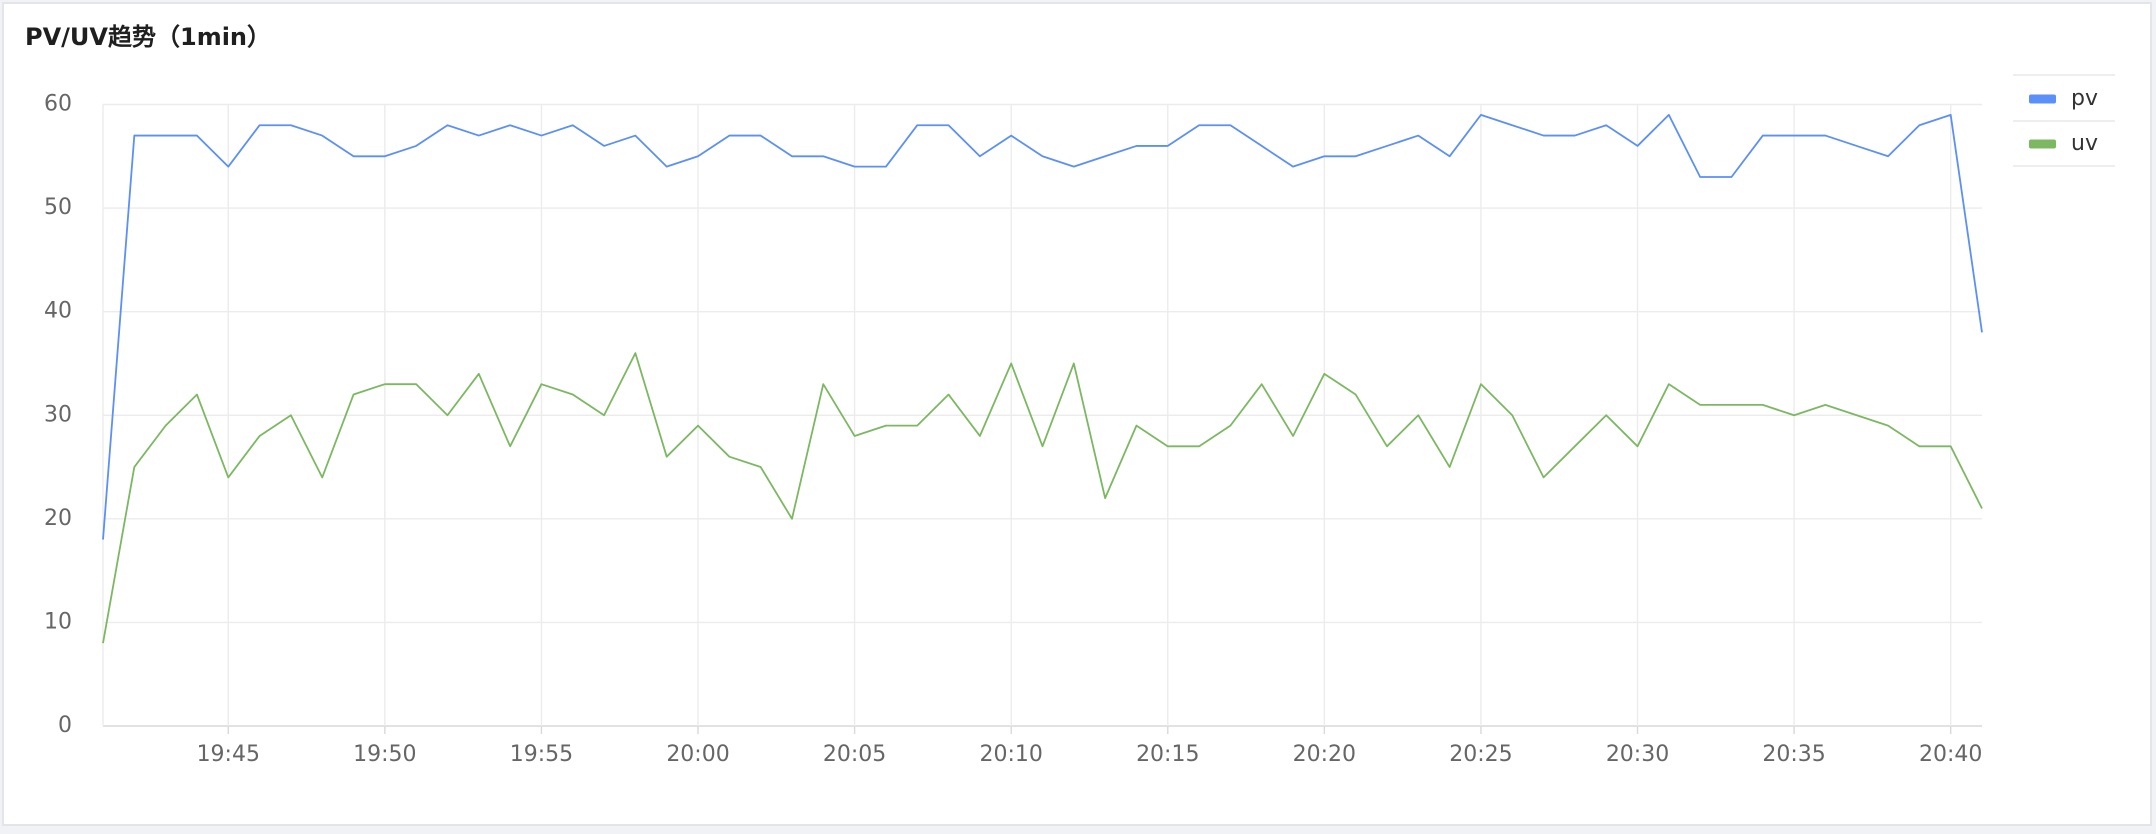 This screenshot has width=2156, height=834. I want to click on y-tick-label: 30, so click(58, 414).